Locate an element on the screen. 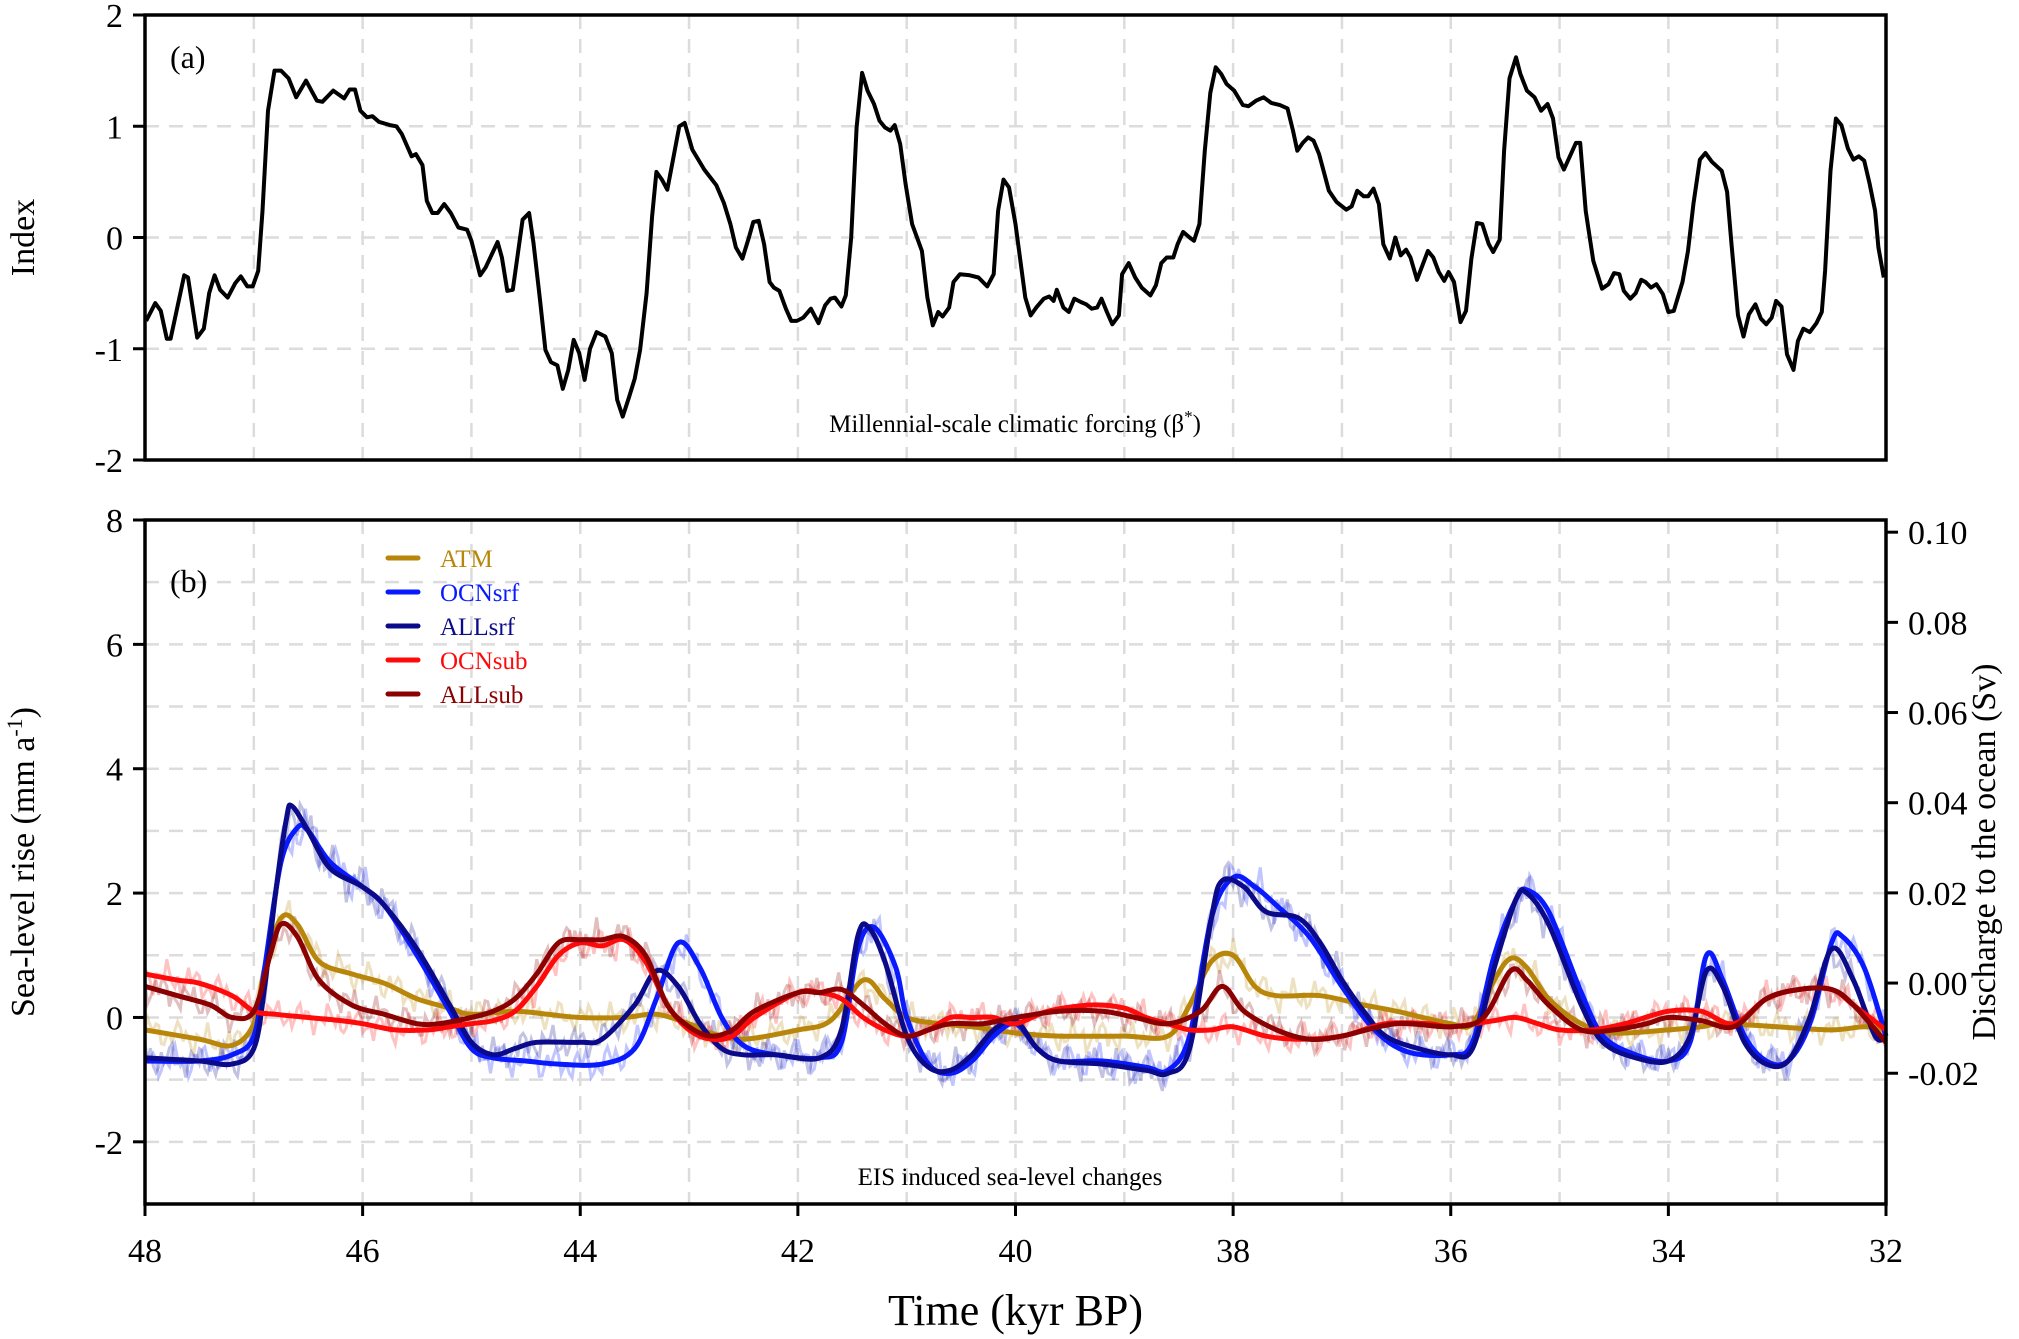 This screenshot has width=2019, height=1339. panel-b-y2-ticks: -0.02 0.00 0.02 0.04 0.06 0.08 0.10 is located at coordinates (1932, 804).